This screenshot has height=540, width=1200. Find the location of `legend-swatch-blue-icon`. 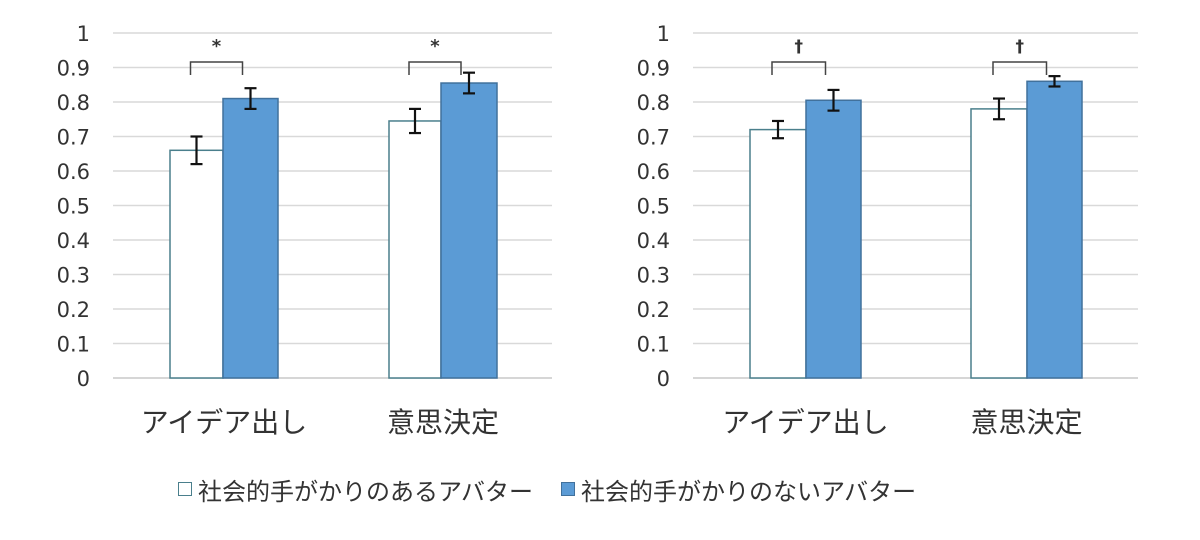

legend-swatch-blue-icon is located at coordinates (568, 489).